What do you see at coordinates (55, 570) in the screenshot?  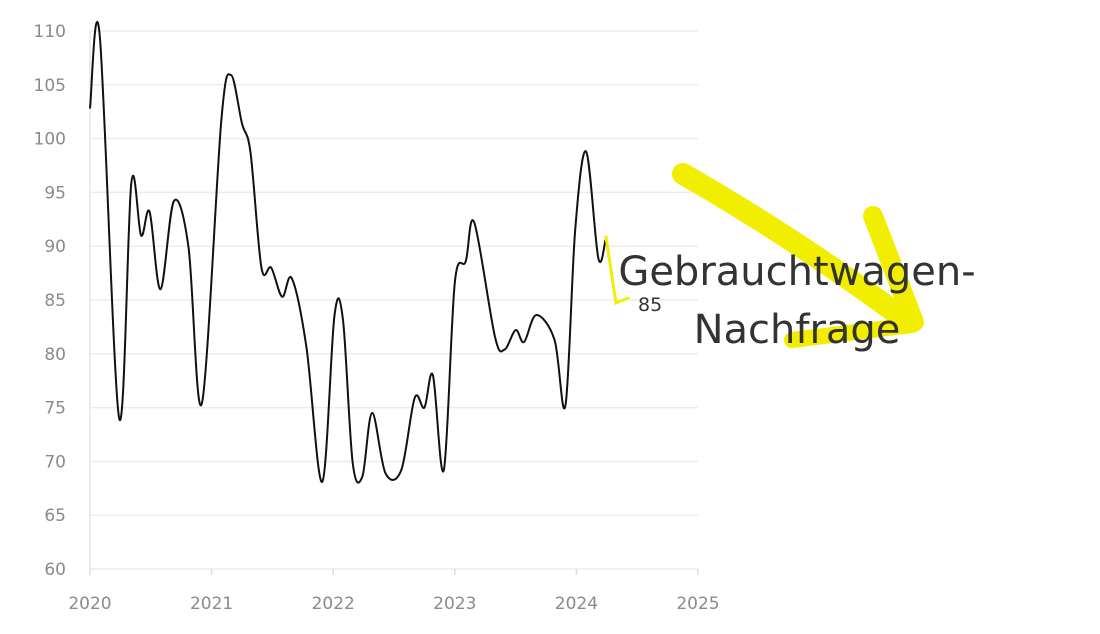 I see `y-tick-label: 60` at bounding box center [55, 570].